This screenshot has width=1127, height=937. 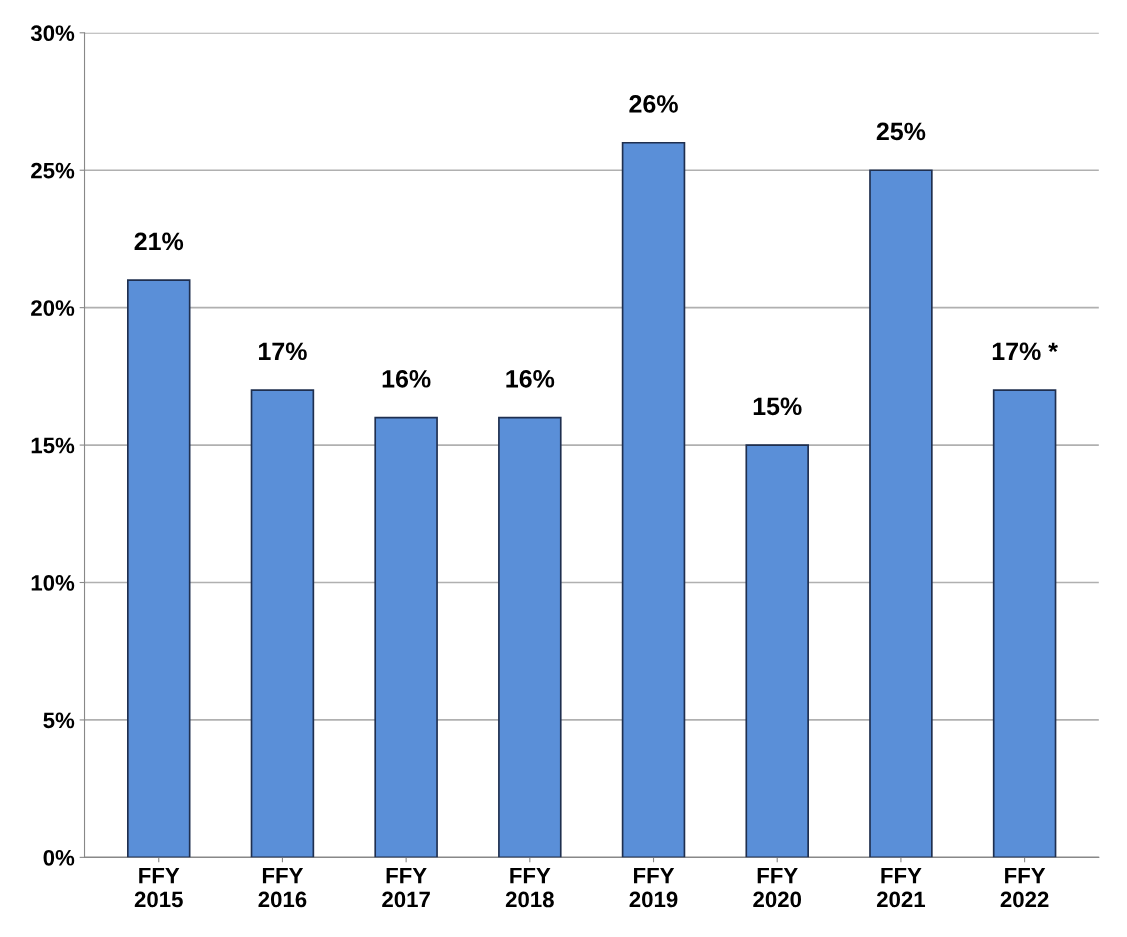 What do you see at coordinates (53, 308) in the screenshot?
I see `y-tick-label: 20%` at bounding box center [53, 308].